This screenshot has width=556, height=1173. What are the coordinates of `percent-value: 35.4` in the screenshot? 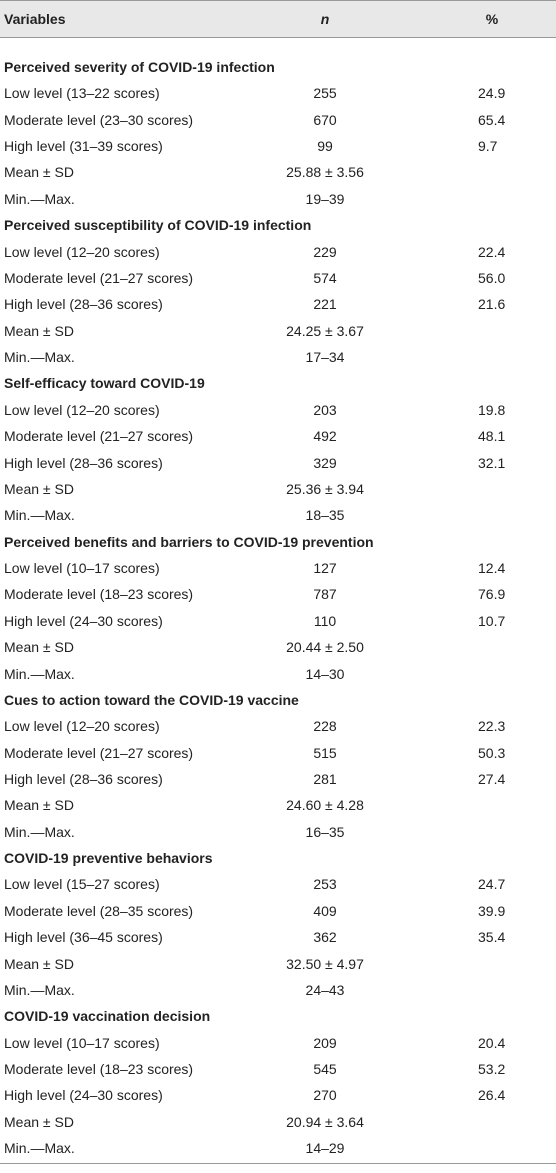 It's located at (492, 937).